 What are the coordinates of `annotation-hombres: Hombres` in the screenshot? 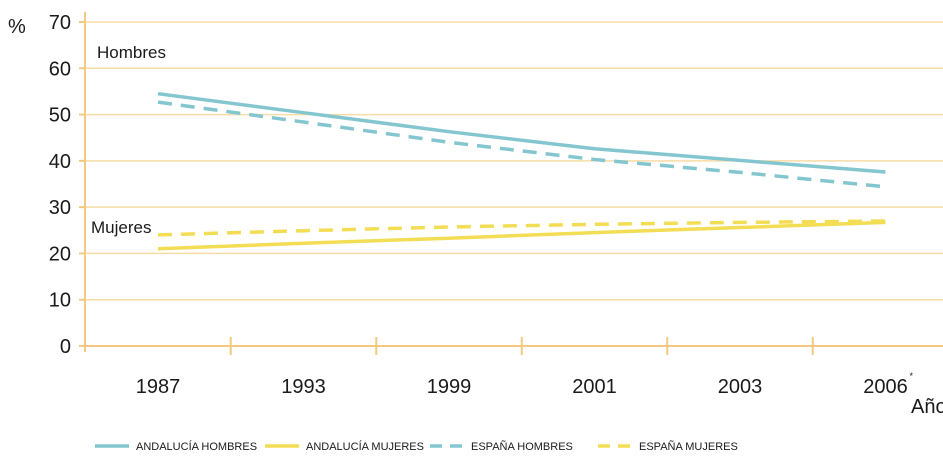 It's located at (131, 52).